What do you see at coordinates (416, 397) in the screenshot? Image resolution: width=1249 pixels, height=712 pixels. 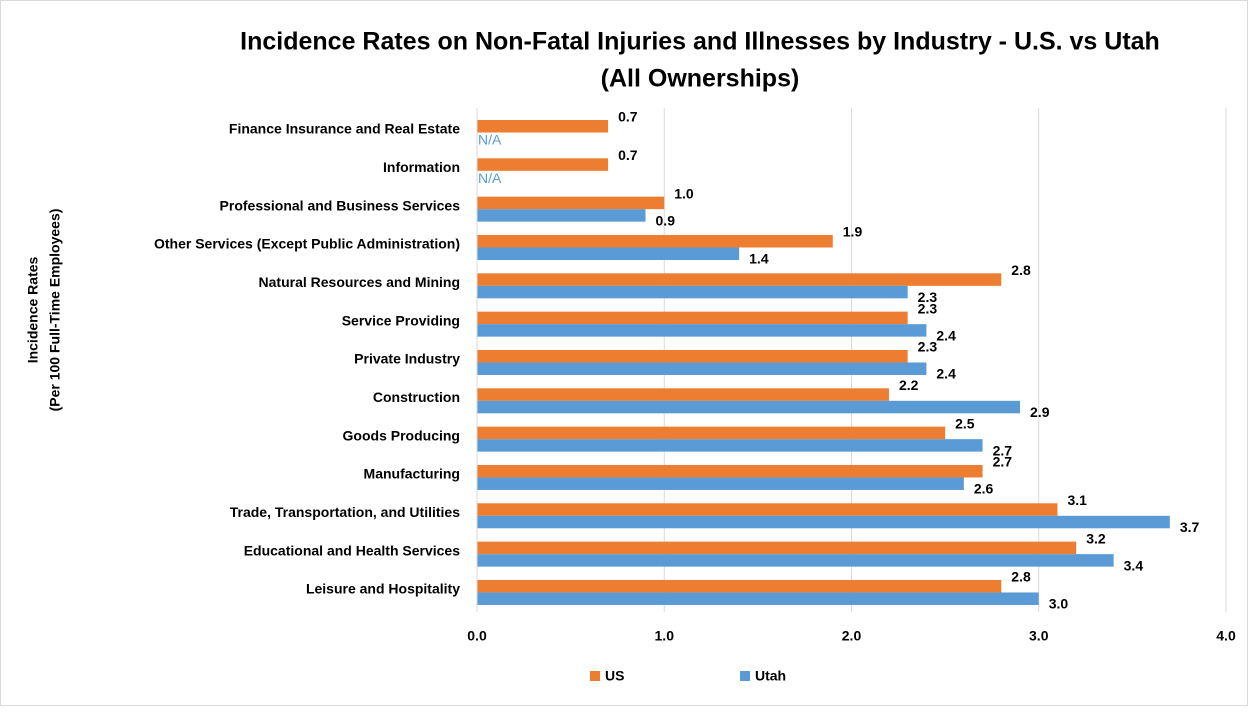 I see `y-tick-label: Construction` at bounding box center [416, 397].